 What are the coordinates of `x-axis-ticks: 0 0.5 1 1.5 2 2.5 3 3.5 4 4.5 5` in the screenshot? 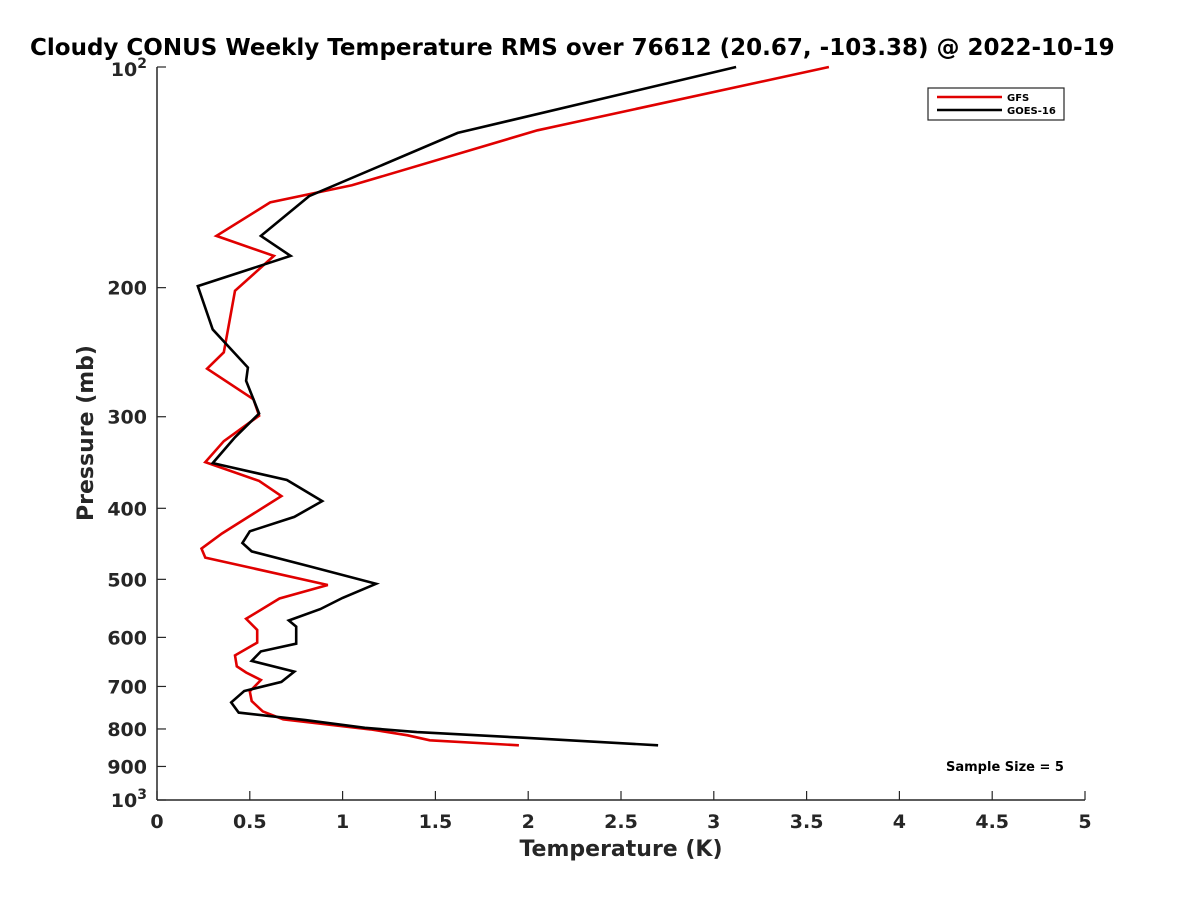 It's located at (621, 812).